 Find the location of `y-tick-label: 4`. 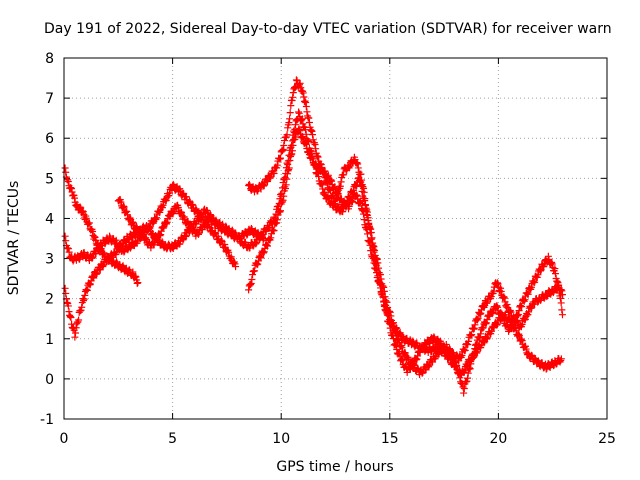

y-tick-label: 4 is located at coordinates (49, 219).